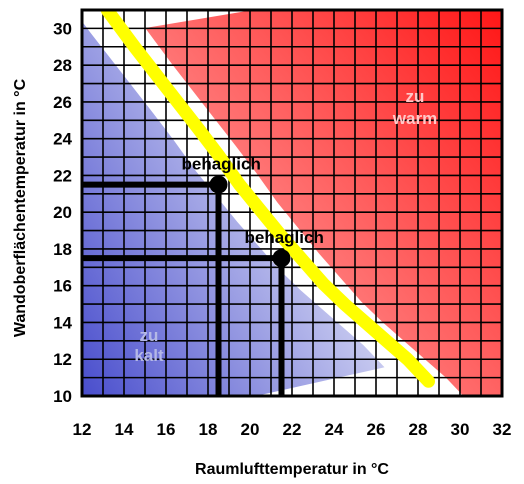 The width and height of the screenshot is (524, 484). Describe the element at coordinates (124, 429) in the screenshot. I see `x-tick-label: 14` at that location.